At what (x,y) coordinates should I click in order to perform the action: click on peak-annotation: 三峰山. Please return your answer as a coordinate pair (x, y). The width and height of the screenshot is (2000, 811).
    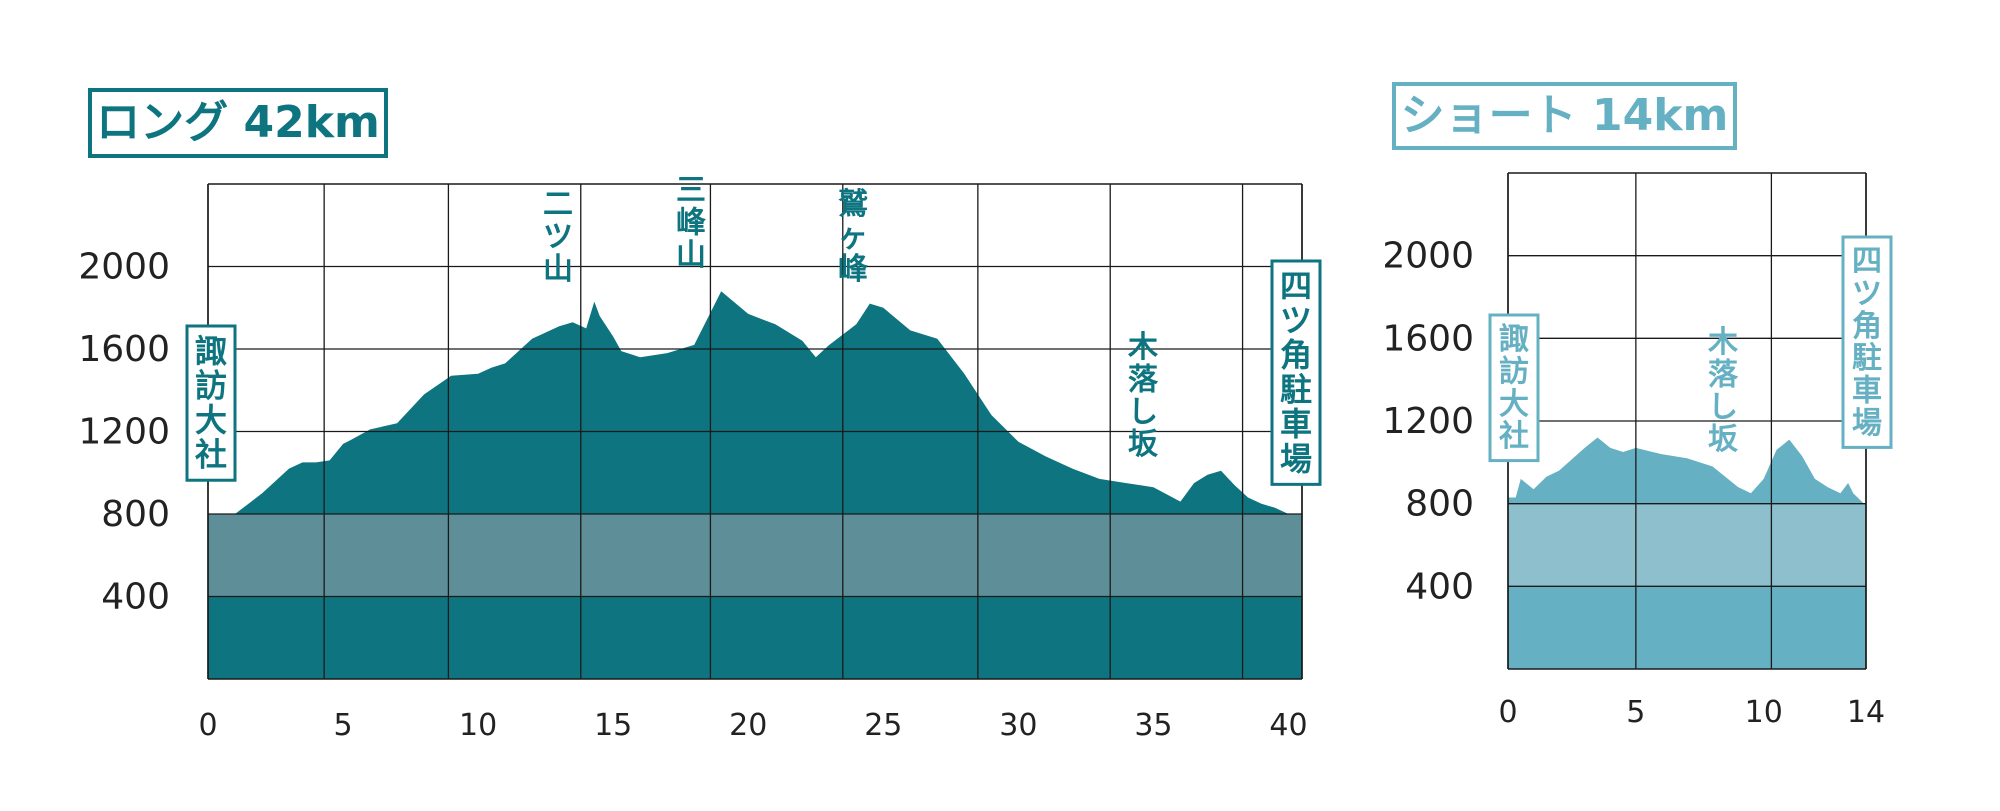
    Looking at the image, I should click on (691, 223).